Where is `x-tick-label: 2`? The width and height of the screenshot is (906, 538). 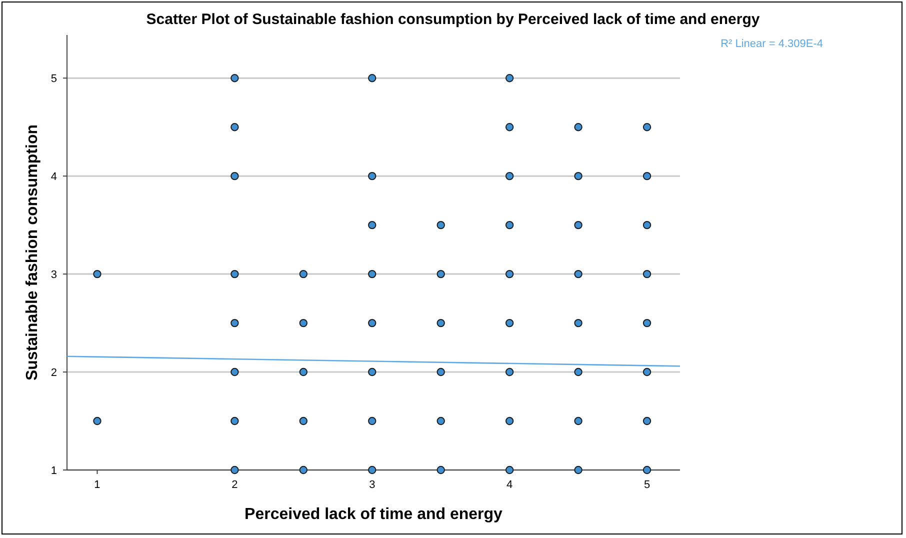
x-tick-label: 2 is located at coordinates (235, 485).